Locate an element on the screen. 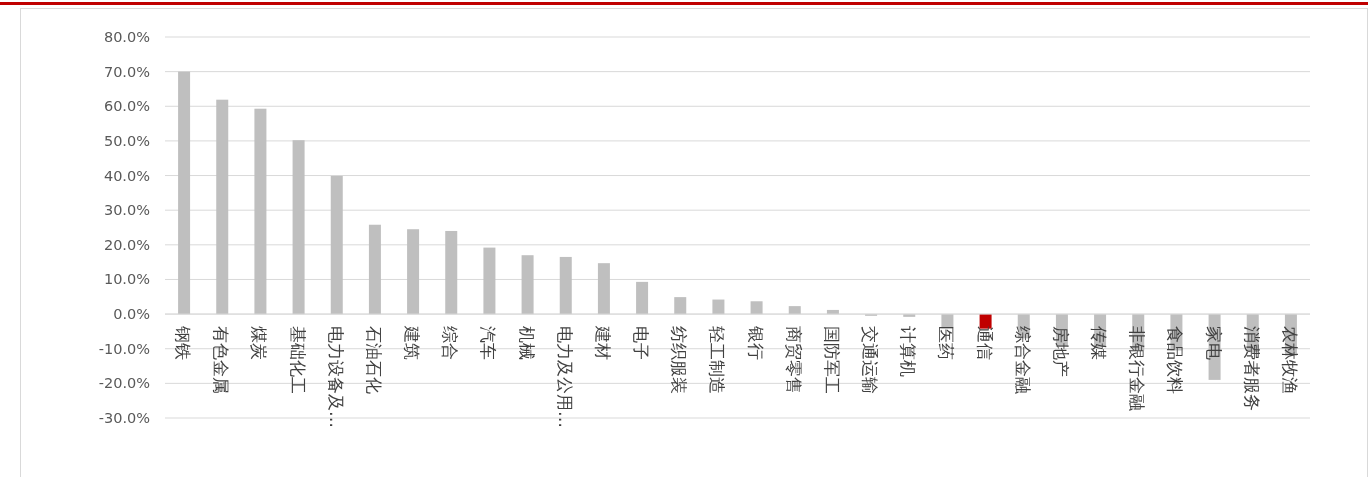  x-tick-label: 通信 is located at coordinates (984, 343).